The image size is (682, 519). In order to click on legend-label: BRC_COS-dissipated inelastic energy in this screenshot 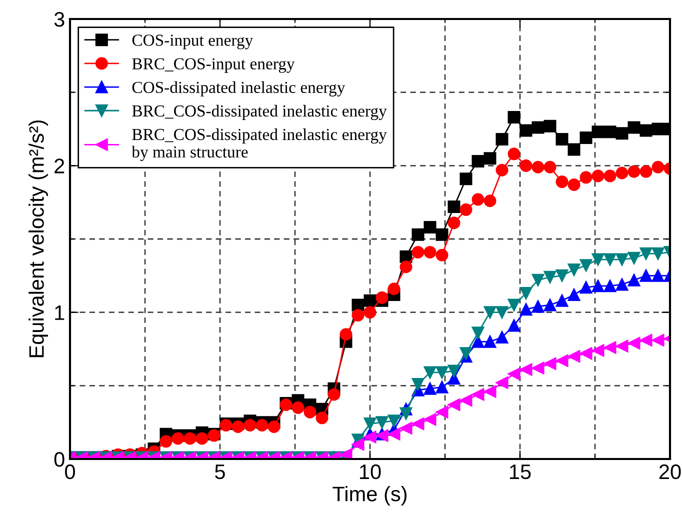, I will do `click(259, 112)`.